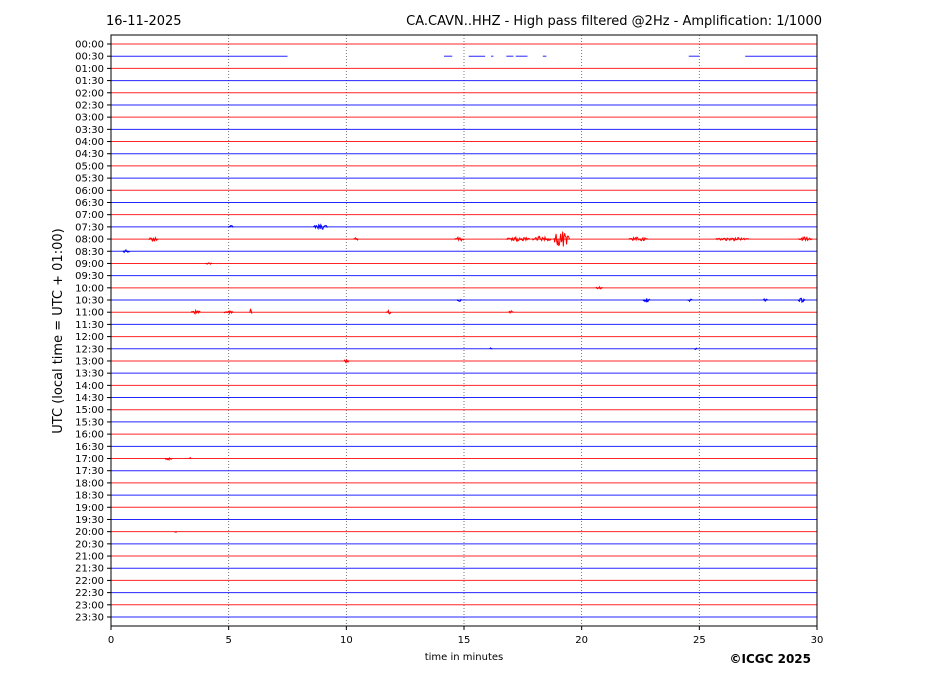 This screenshot has height=696, width=927. What do you see at coordinates (581, 640) in the screenshot?
I see `x-tick-label: 20` at bounding box center [581, 640].